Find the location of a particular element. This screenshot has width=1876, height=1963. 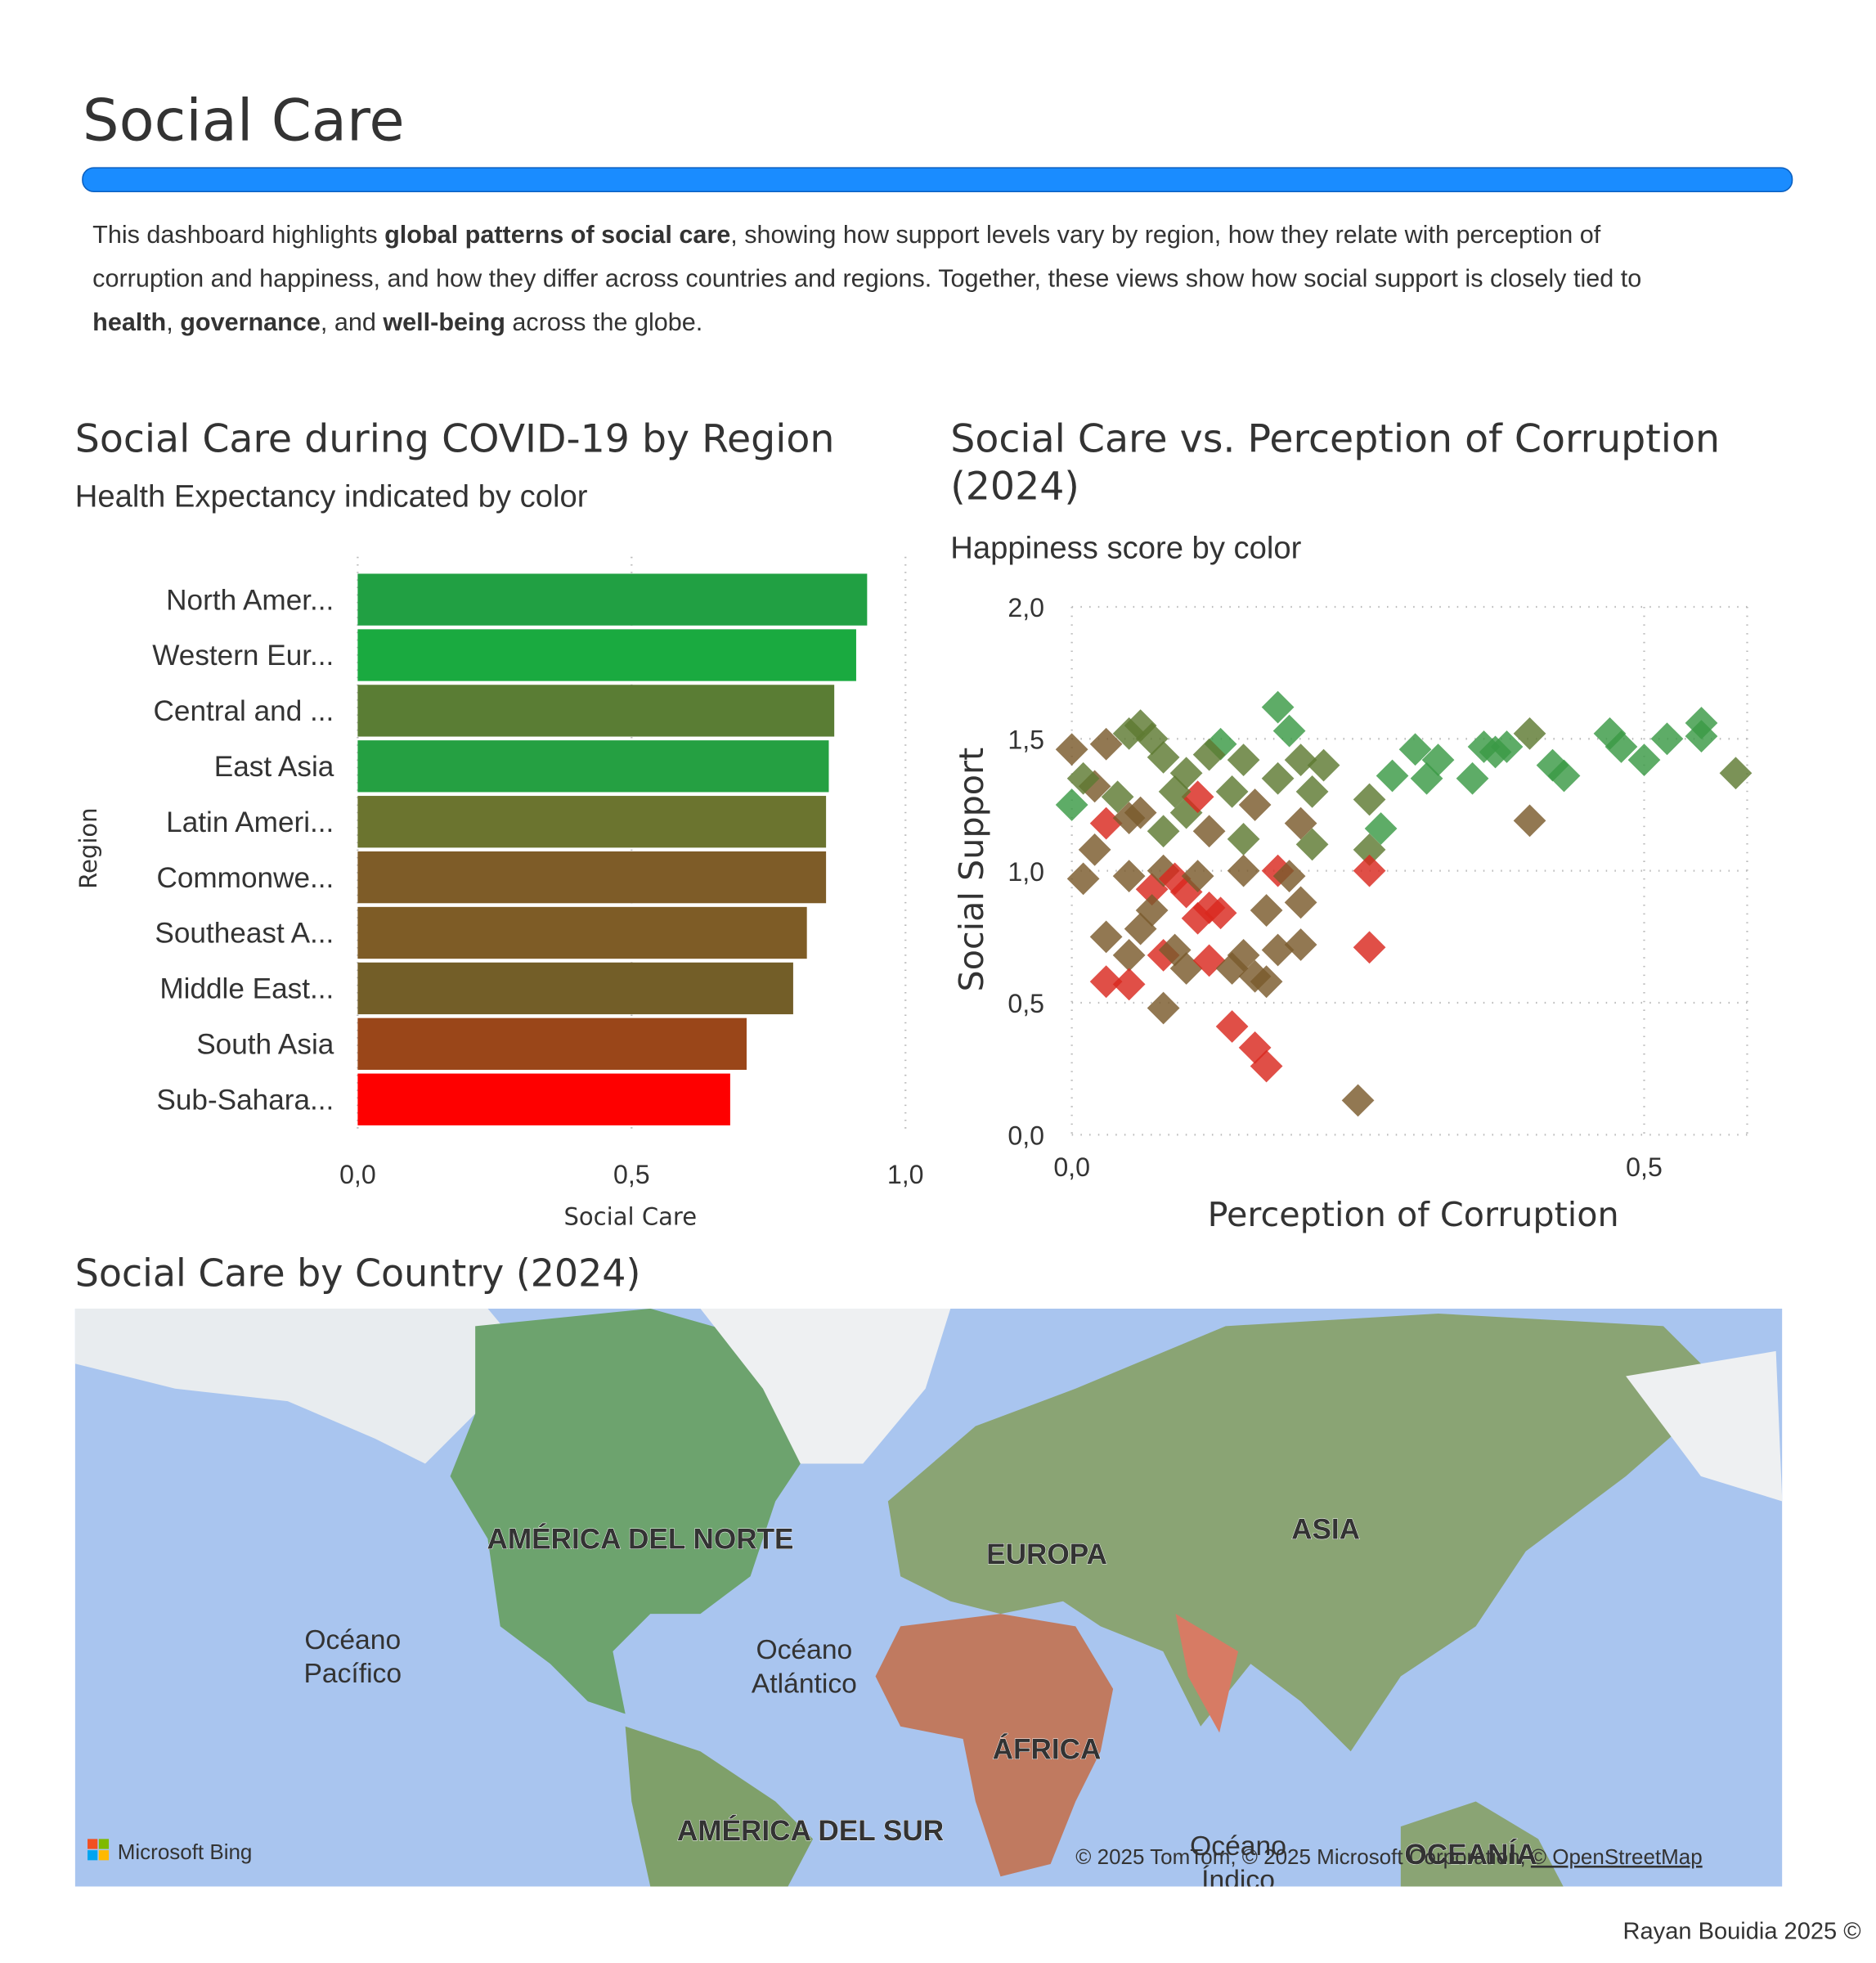

y-tick-label: 0,5 is located at coordinates (1026, 1003).